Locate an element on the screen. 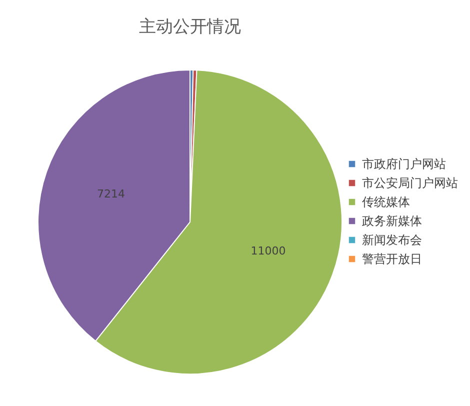  data-label: 11000 is located at coordinates (268, 251).